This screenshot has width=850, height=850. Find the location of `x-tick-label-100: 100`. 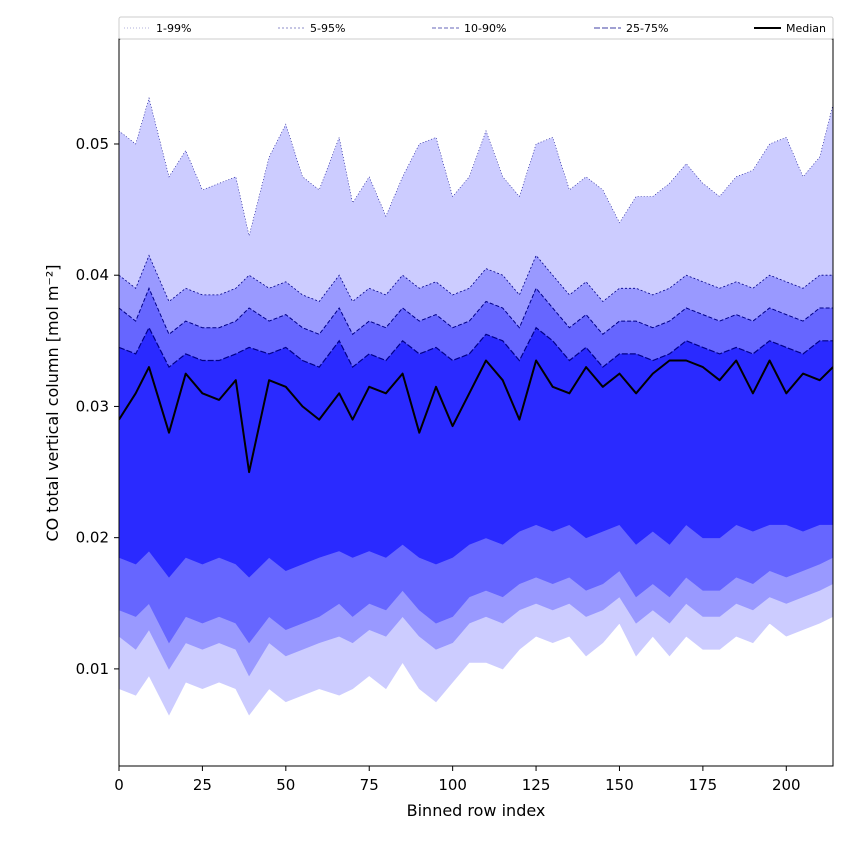

x-tick-label-100: 100 is located at coordinates (452, 785).